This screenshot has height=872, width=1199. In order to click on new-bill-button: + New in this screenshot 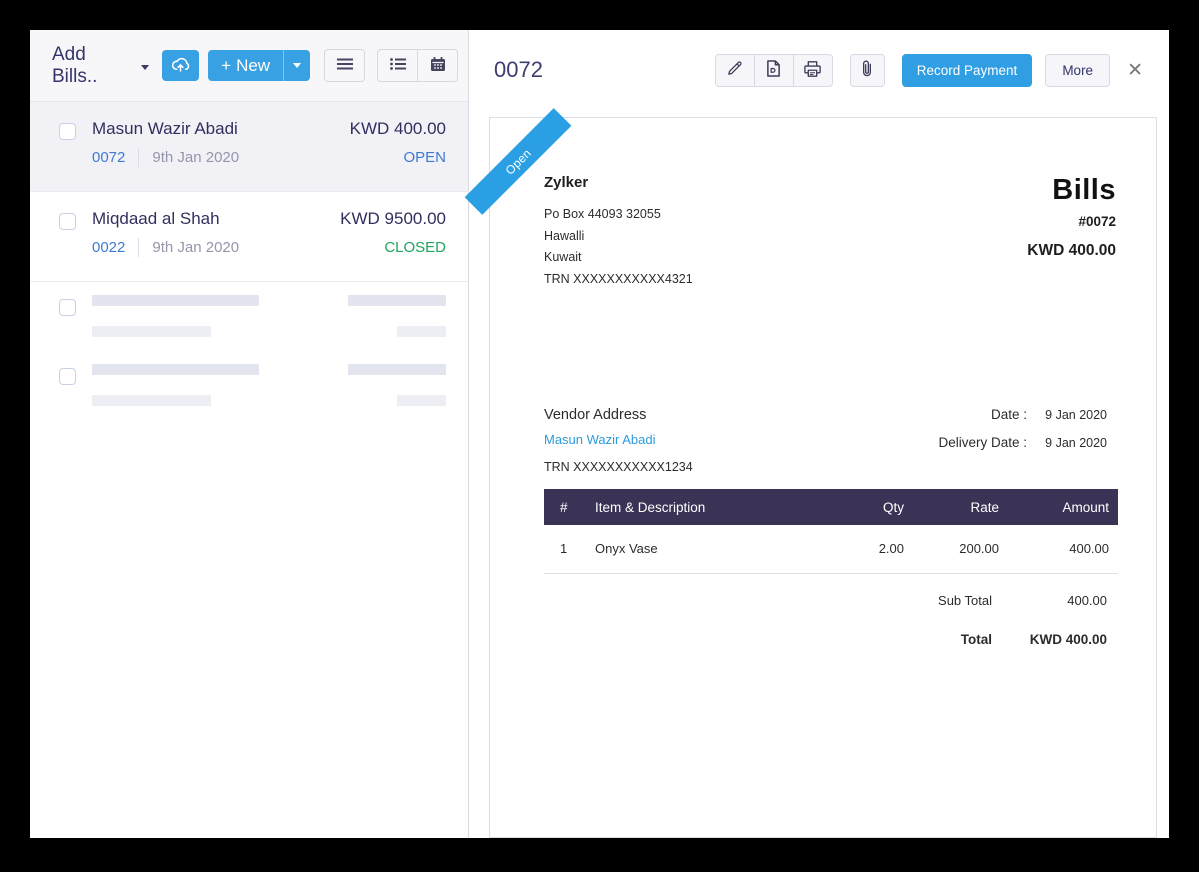, I will do `click(245, 65)`.